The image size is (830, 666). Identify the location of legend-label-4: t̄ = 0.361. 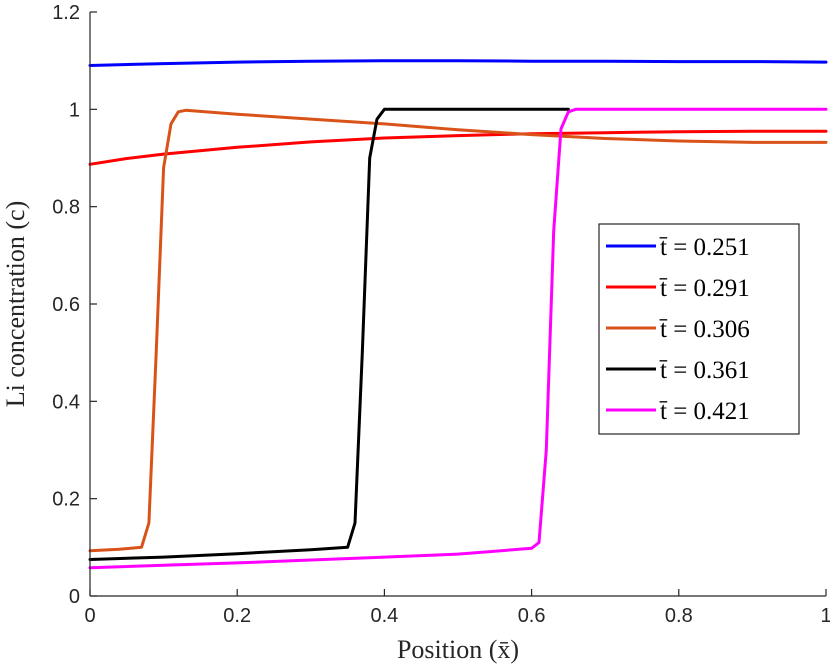
(704, 370).